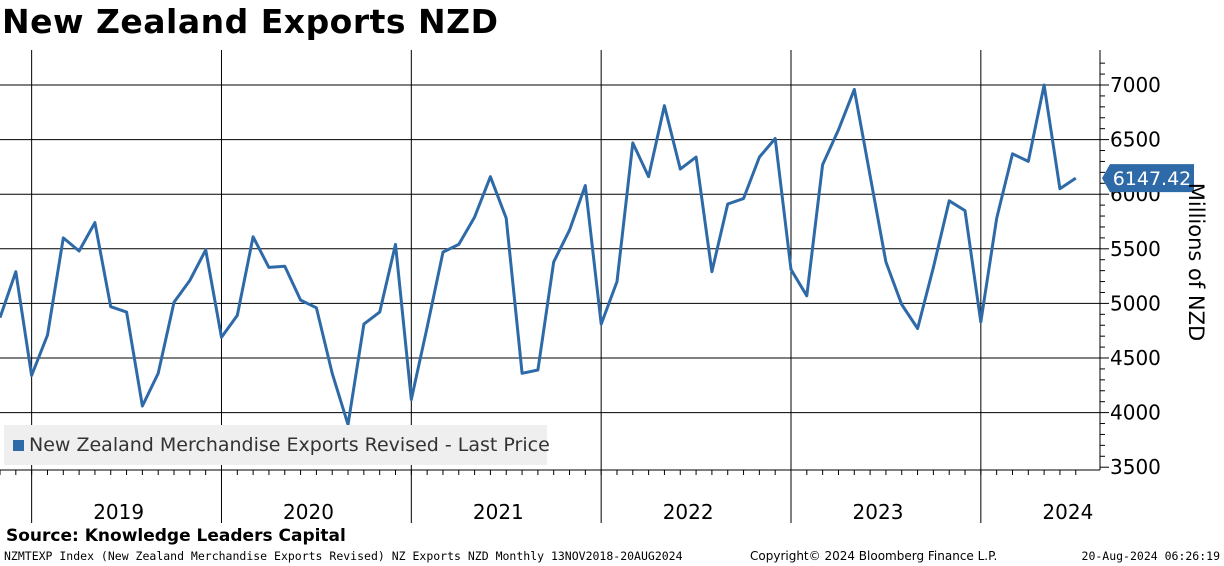 The height and width of the screenshot is (566, 1224). What do you see at coordinates (1196, 262) in the screenshot?
I see `y-axis-label-text: Millions of NZD` at bounding box center [1196, 262].